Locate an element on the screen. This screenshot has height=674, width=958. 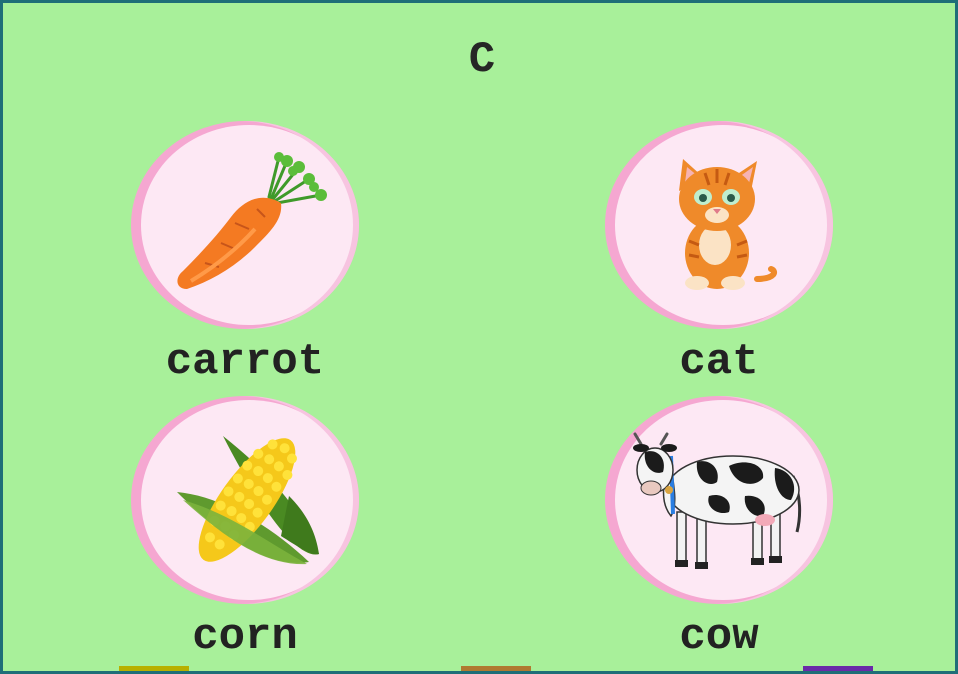
card-cow: cow is located at coordinates (725, 531).